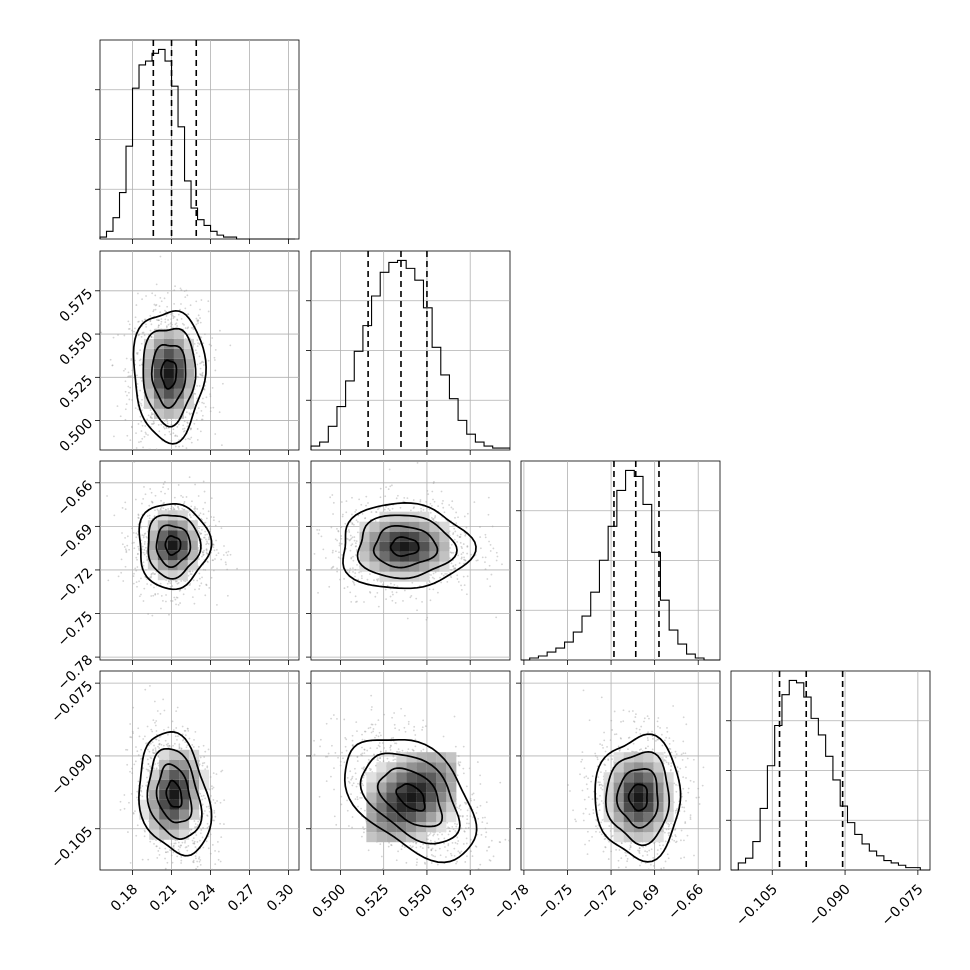 This screenshot has width=970, height=970. I want to click on contour-line, so click(174, 793).